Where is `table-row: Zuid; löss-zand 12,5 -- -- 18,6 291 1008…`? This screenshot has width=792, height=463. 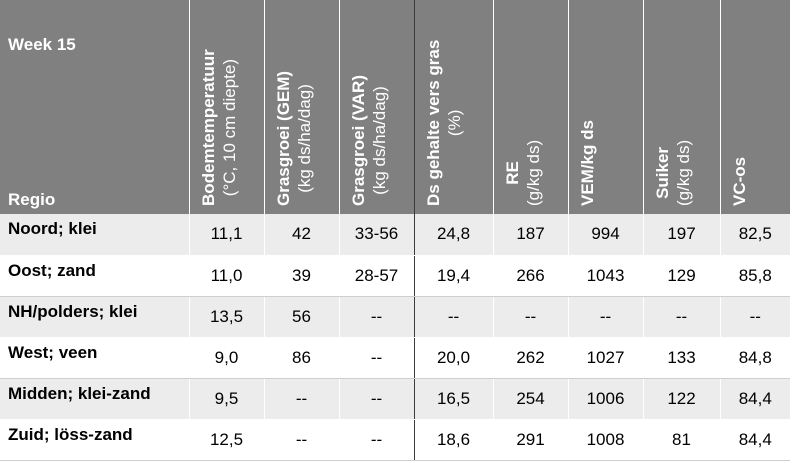 table-row: Zuid; löss-zand 12,5 -- -- 18,6 291 1008… is located at coordinates (395, 440).